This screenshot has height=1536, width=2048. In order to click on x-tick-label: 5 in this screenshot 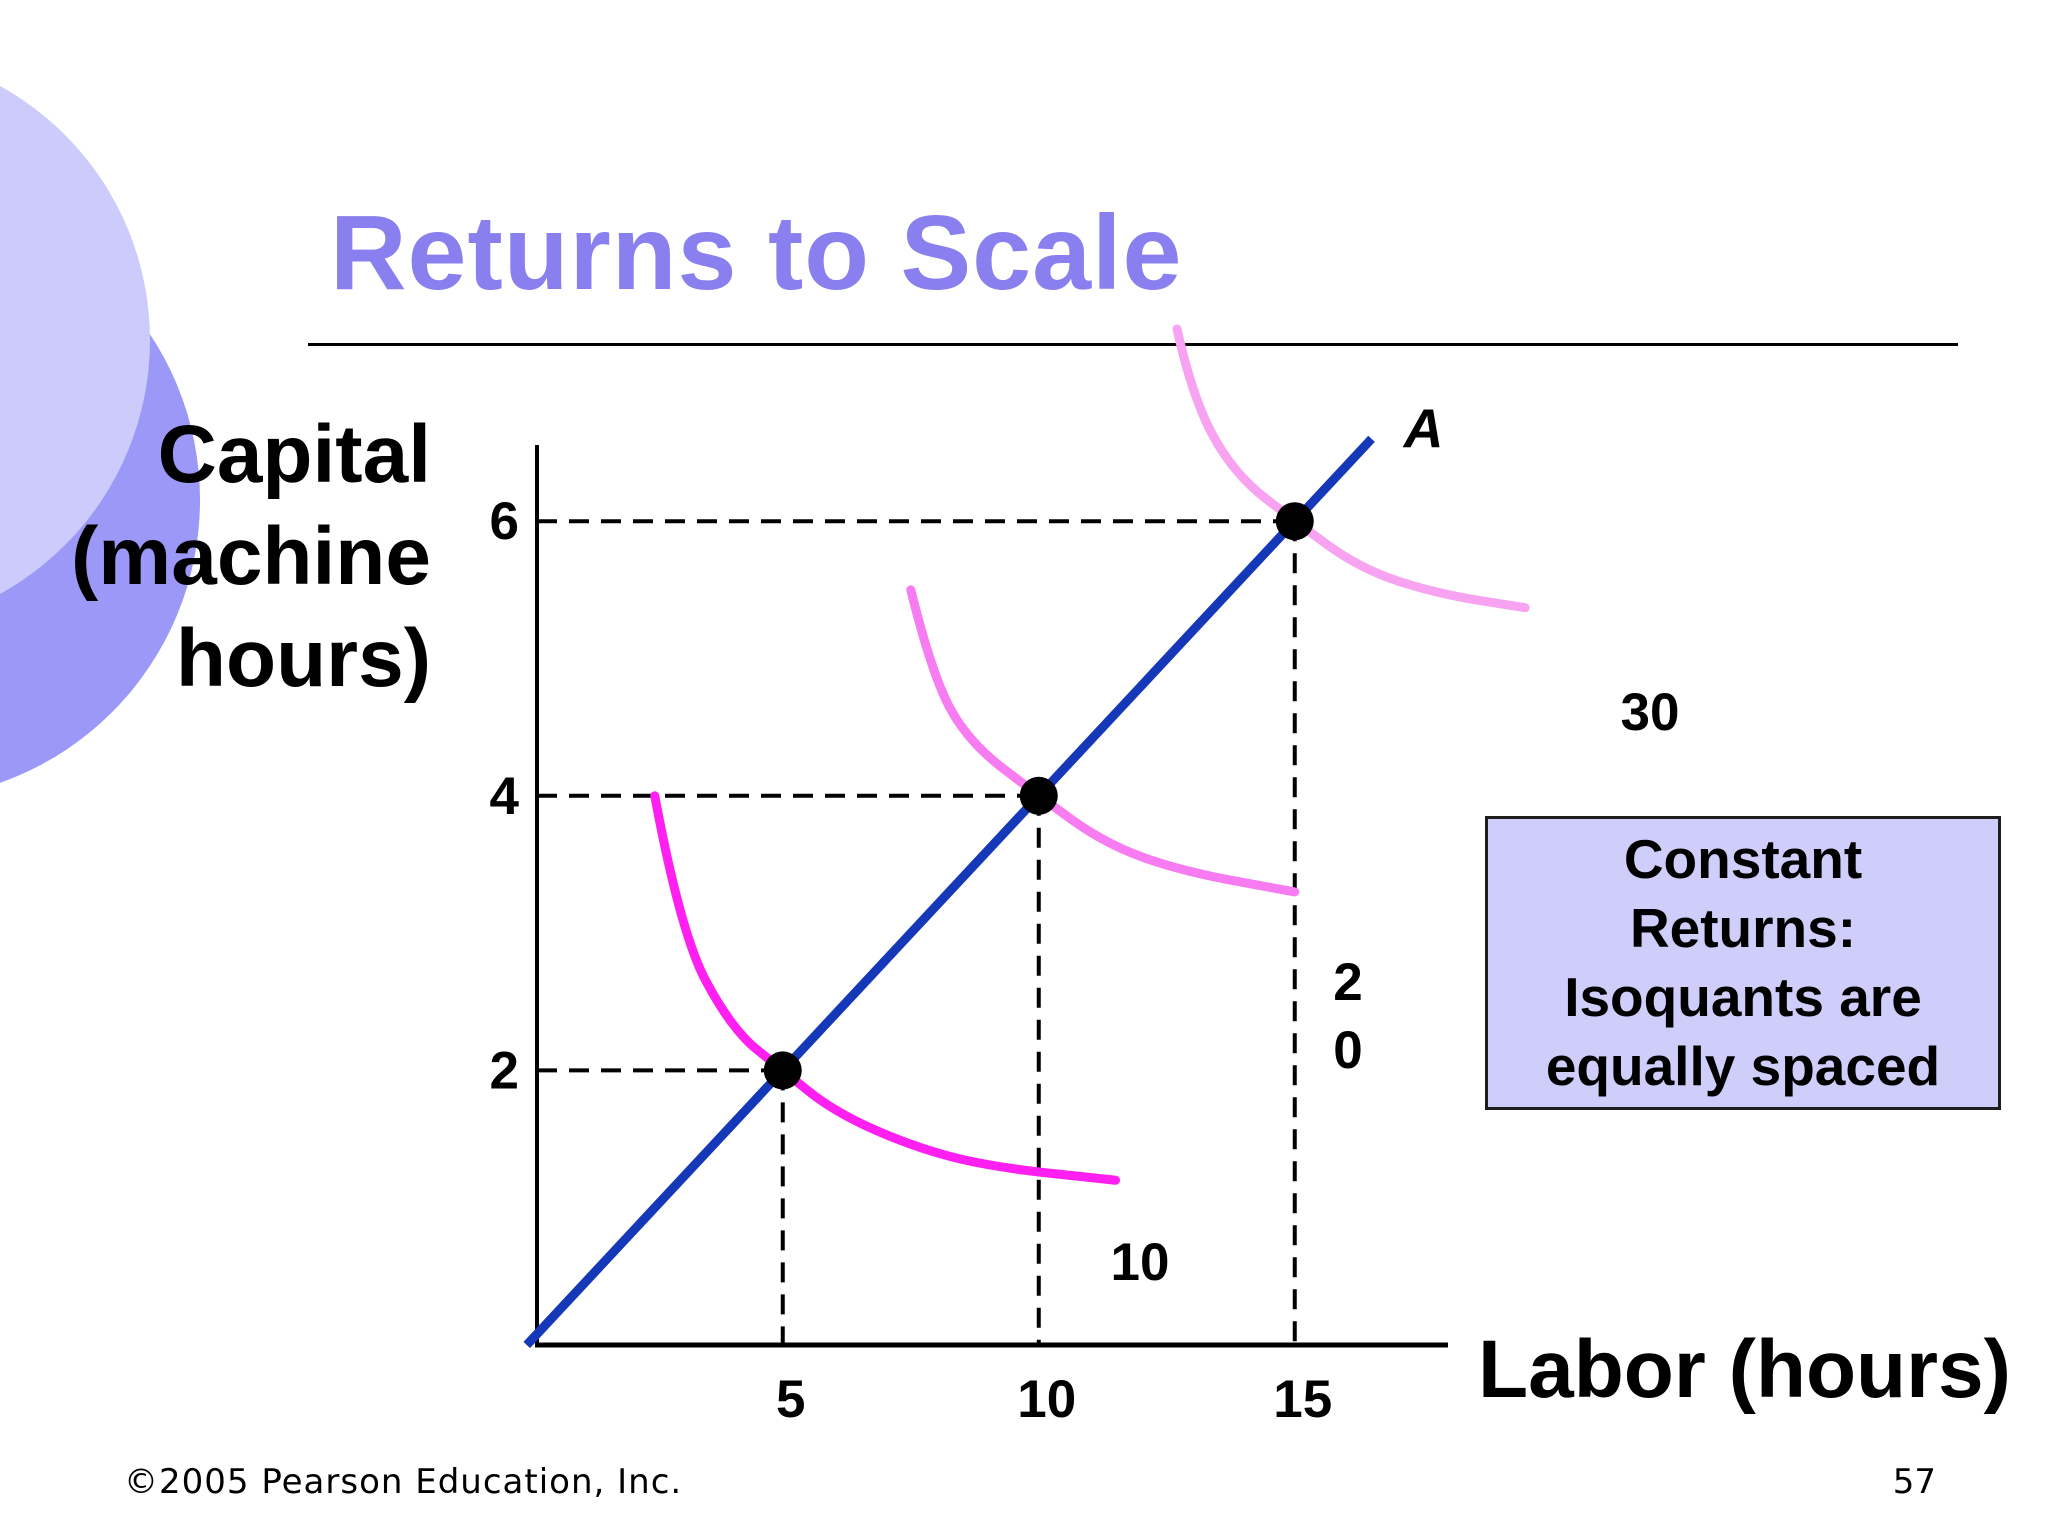, I will do `click(790, 1399)`.